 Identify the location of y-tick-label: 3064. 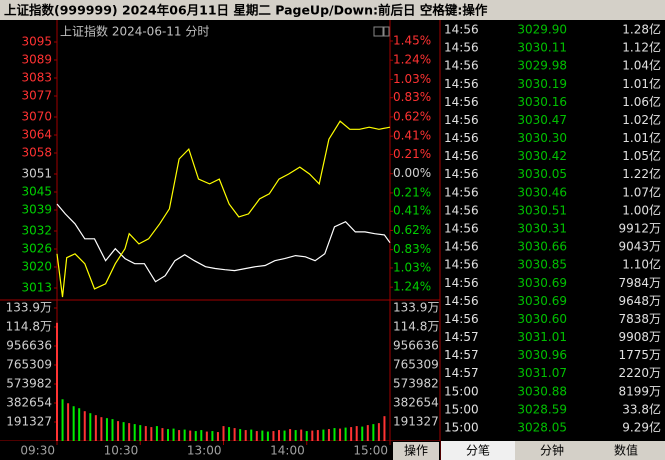
(36, 135).